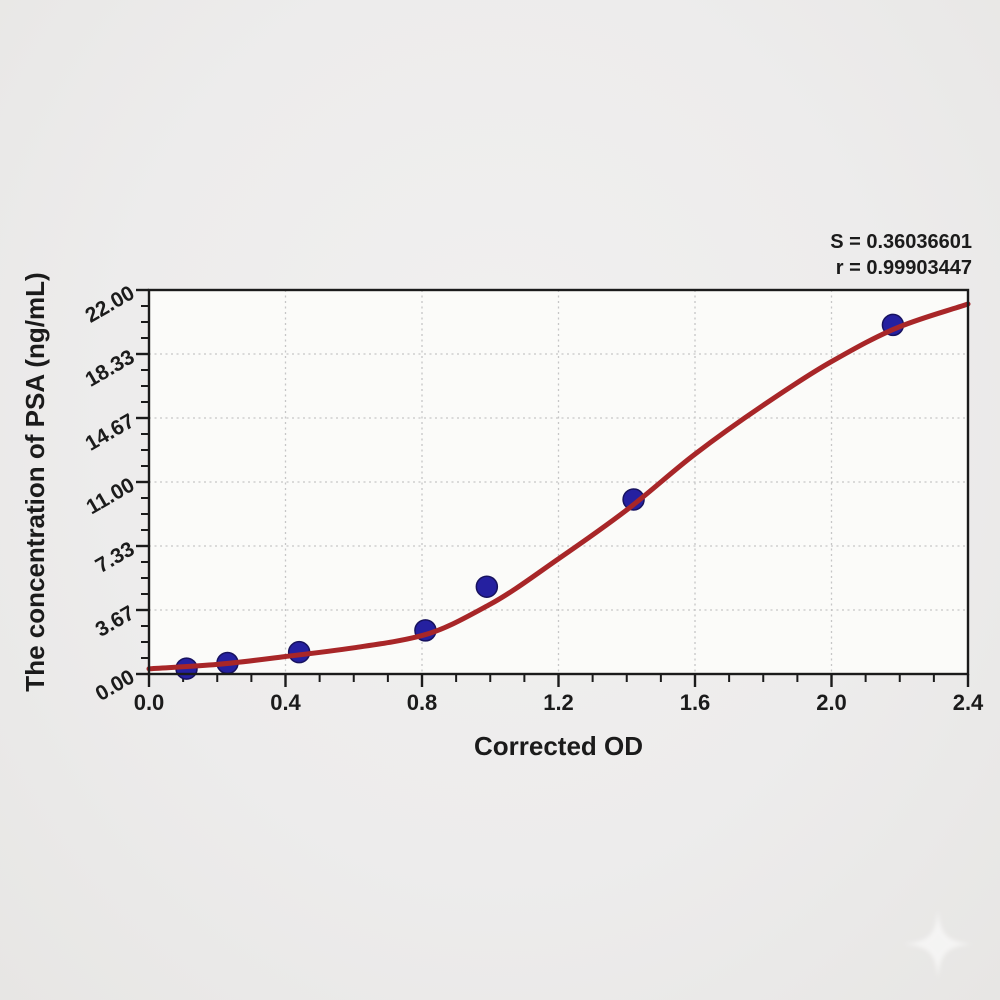 The image size is (1000, 1000). What do you see at coordinates (968, 702) in the screenshot?
I see `x-tick-label: 2.4` at bounding box center [968, 702].